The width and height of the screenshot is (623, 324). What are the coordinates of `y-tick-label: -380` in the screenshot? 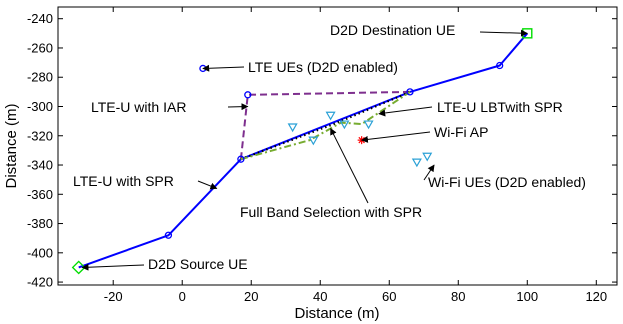 It's located at (40, 223).